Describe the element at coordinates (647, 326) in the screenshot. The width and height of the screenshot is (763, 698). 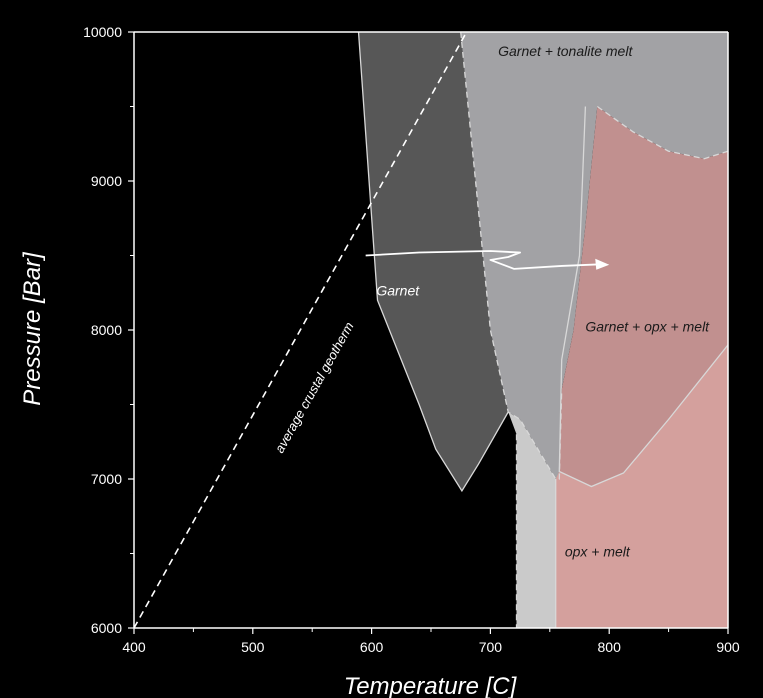
I see `region-label-garnet-opx-melt: Garnet + opx + melt` at that location.